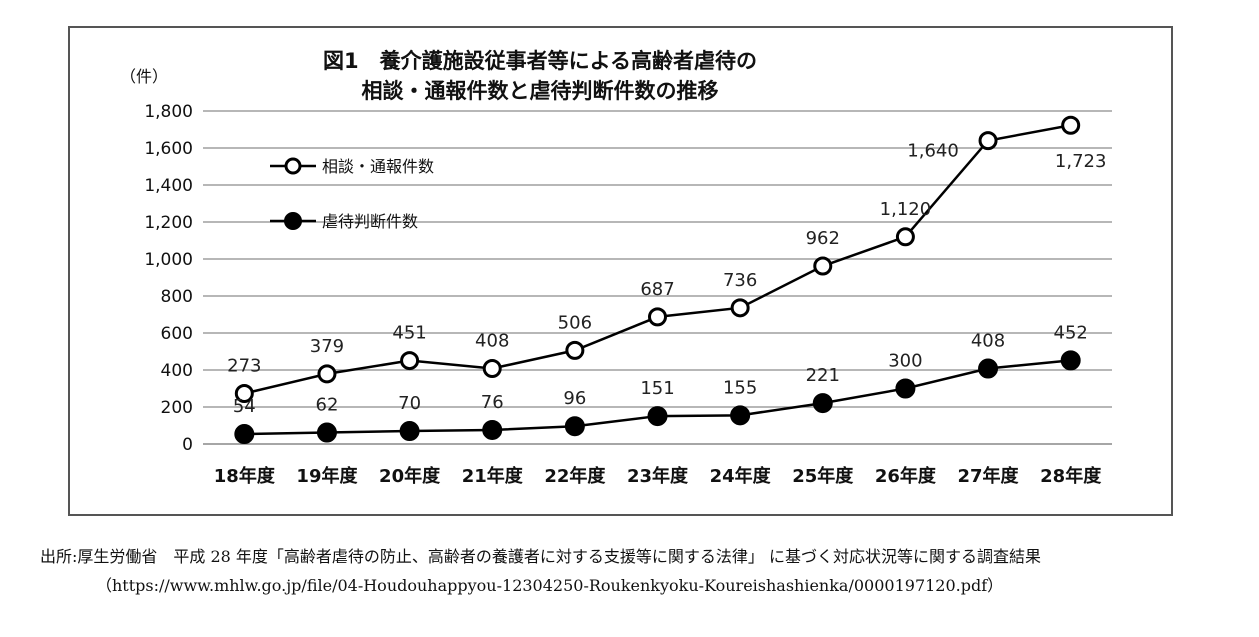  What do you see at coordinates (244, 406) in the screenshot?
I see `data-label: 54` at bounding box center [244, 406].